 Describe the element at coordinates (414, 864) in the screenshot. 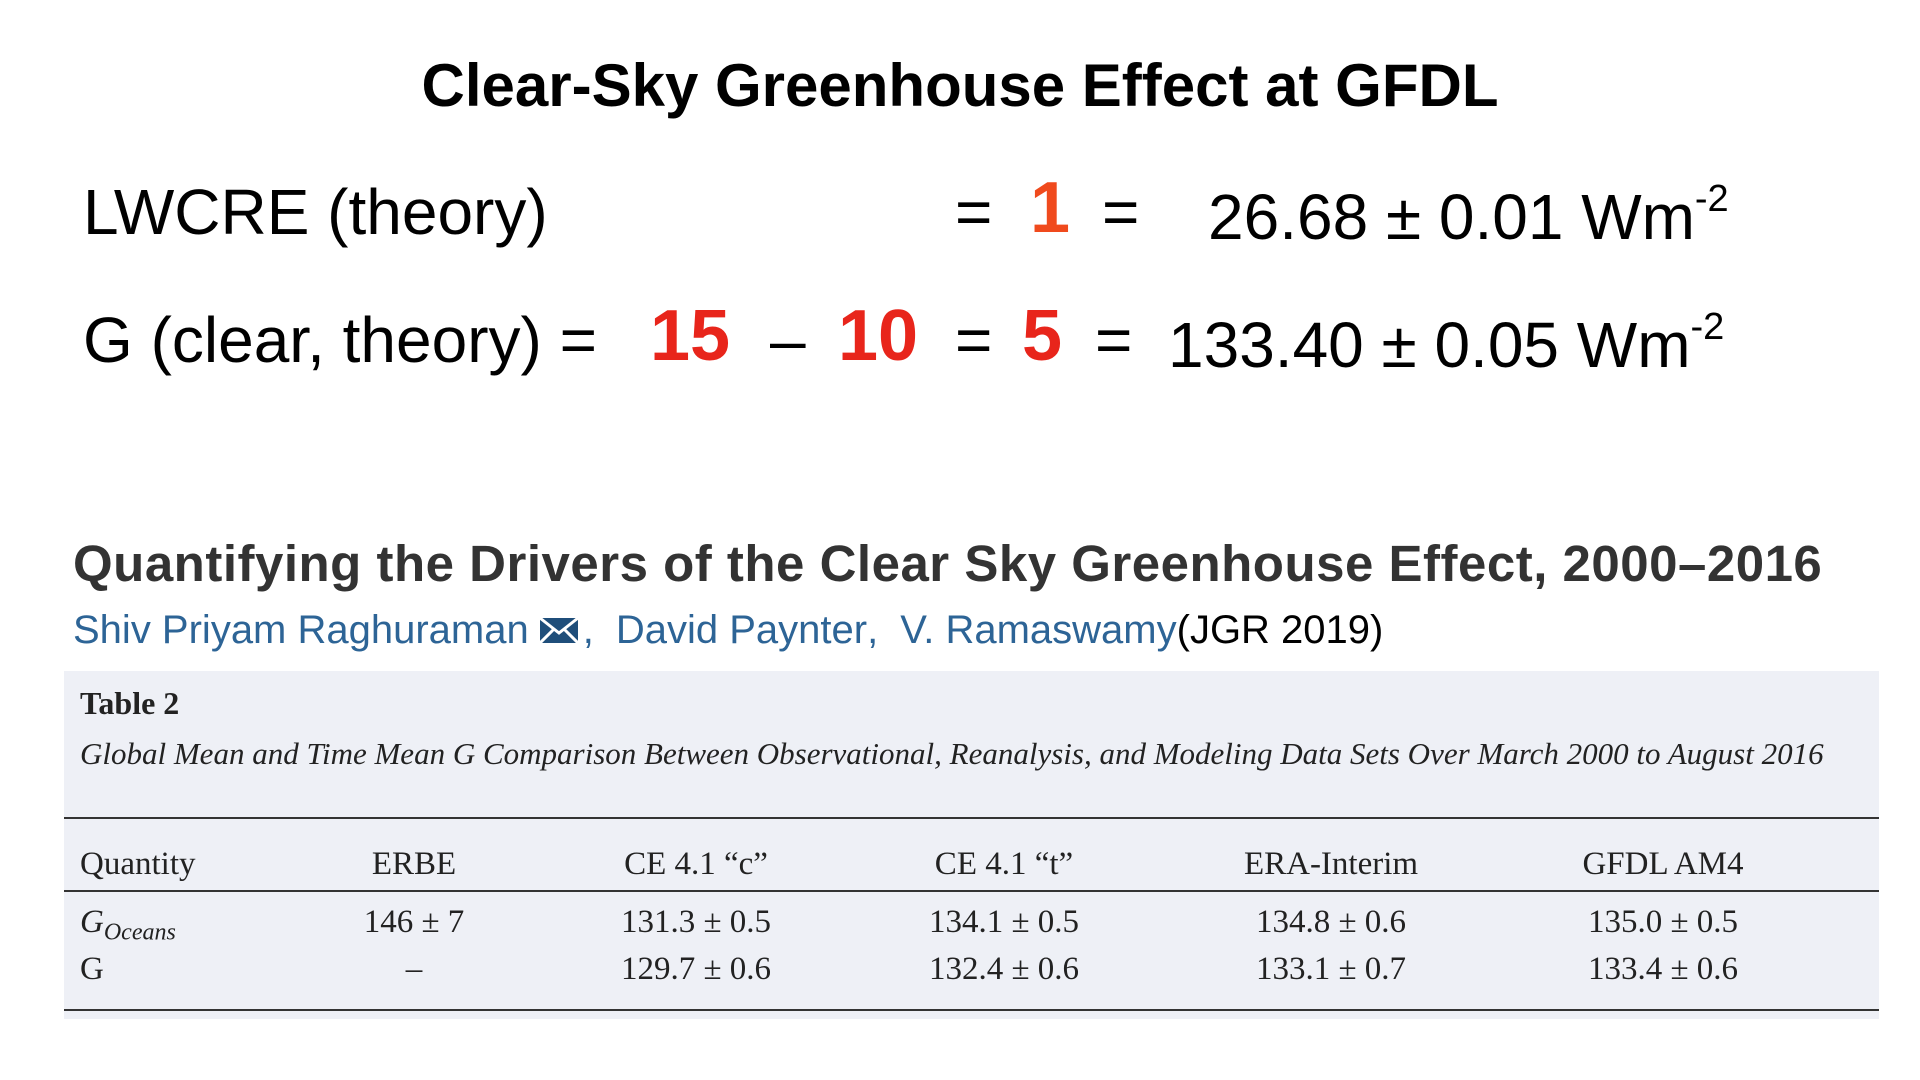

I see `column-header: ERBE` at that location.